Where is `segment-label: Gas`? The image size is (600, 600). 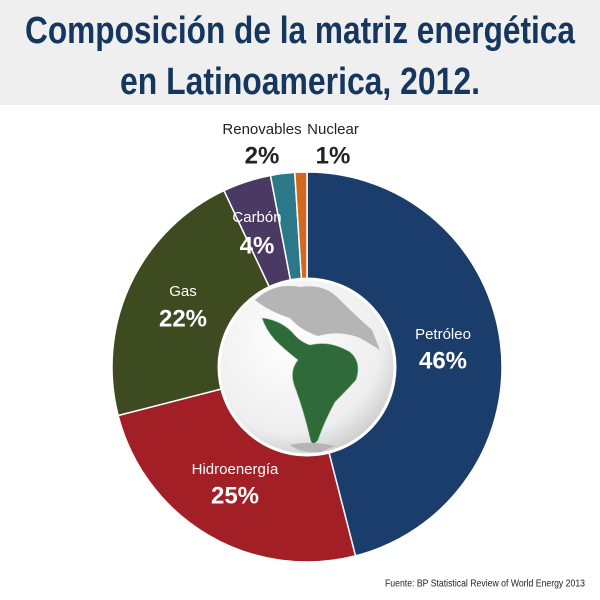 segment-label: Gas is located at coordinates (183, 291).